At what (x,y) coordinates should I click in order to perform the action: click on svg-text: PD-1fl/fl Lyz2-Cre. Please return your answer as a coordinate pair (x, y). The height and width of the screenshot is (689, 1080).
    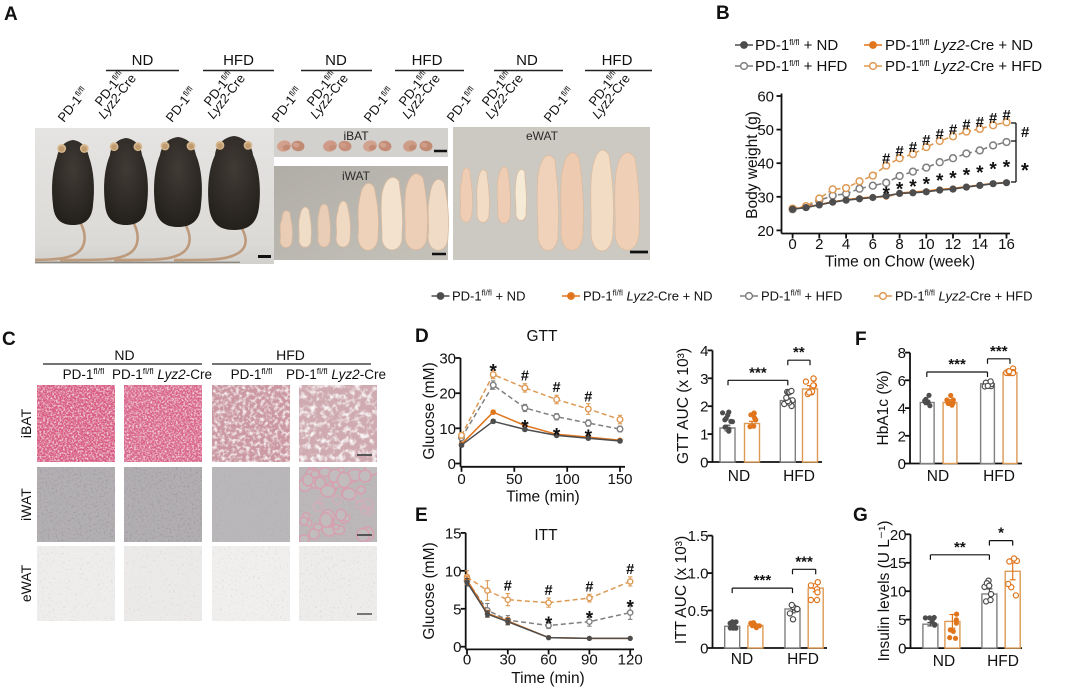
    Looking at the image, I should click on (162, 374).